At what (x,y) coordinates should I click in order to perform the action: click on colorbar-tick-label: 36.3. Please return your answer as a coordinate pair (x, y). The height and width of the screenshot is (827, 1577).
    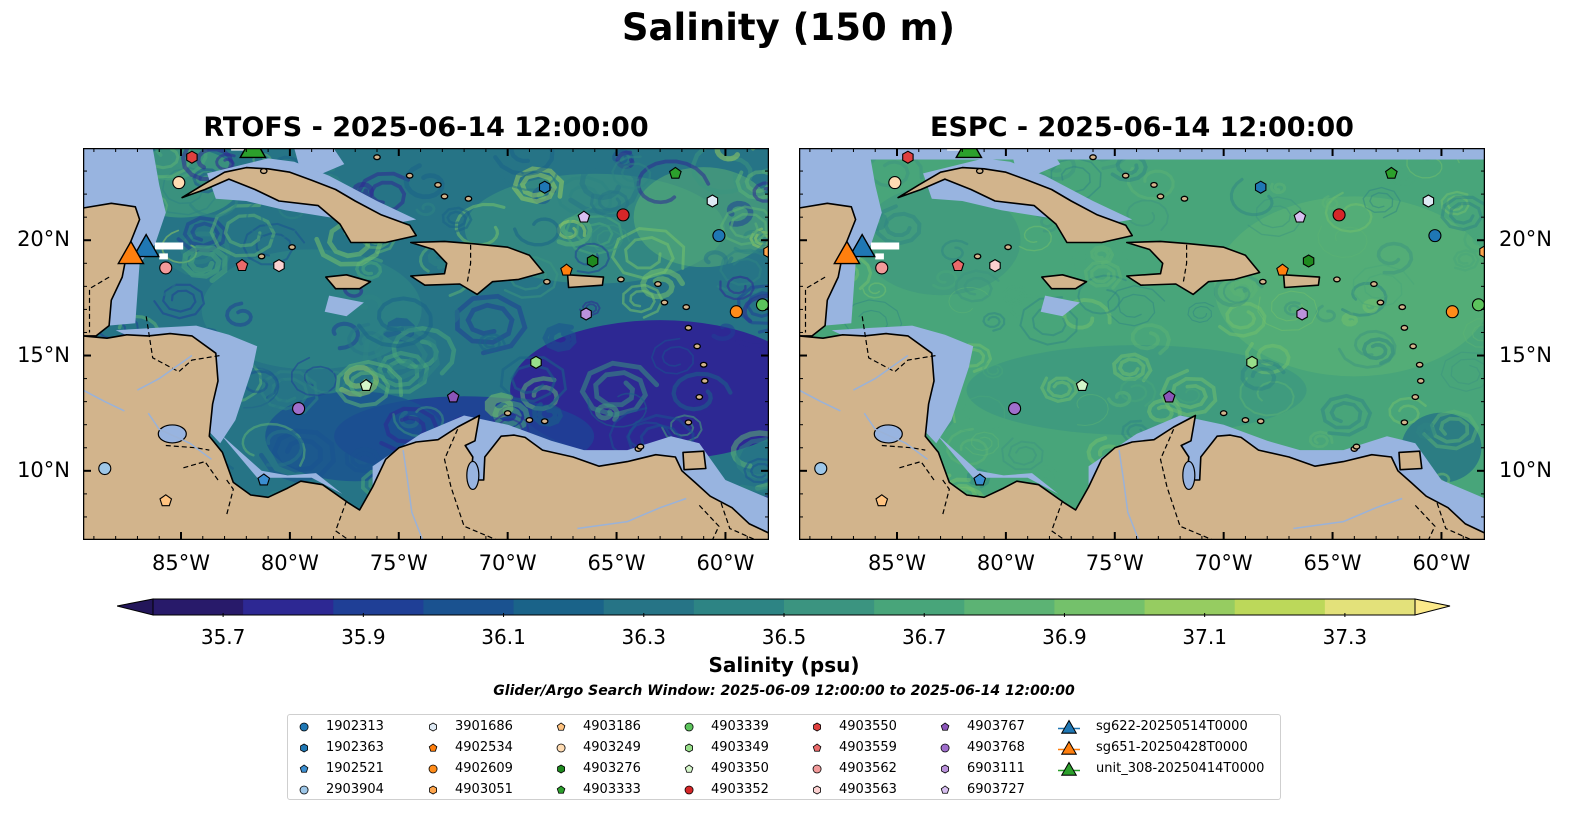
    Looking at the image, I should click on (644, 637).